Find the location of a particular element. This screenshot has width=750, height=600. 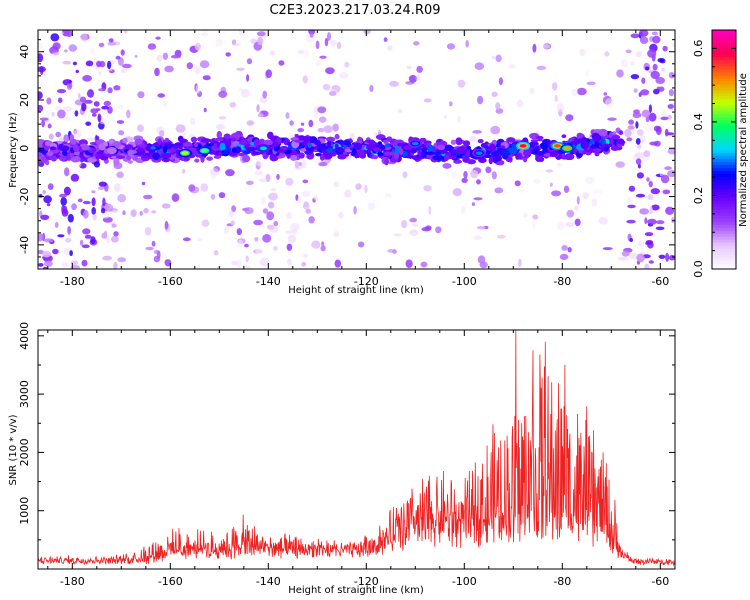

y-tick-label: -20 is located at coordinates (24, 197).